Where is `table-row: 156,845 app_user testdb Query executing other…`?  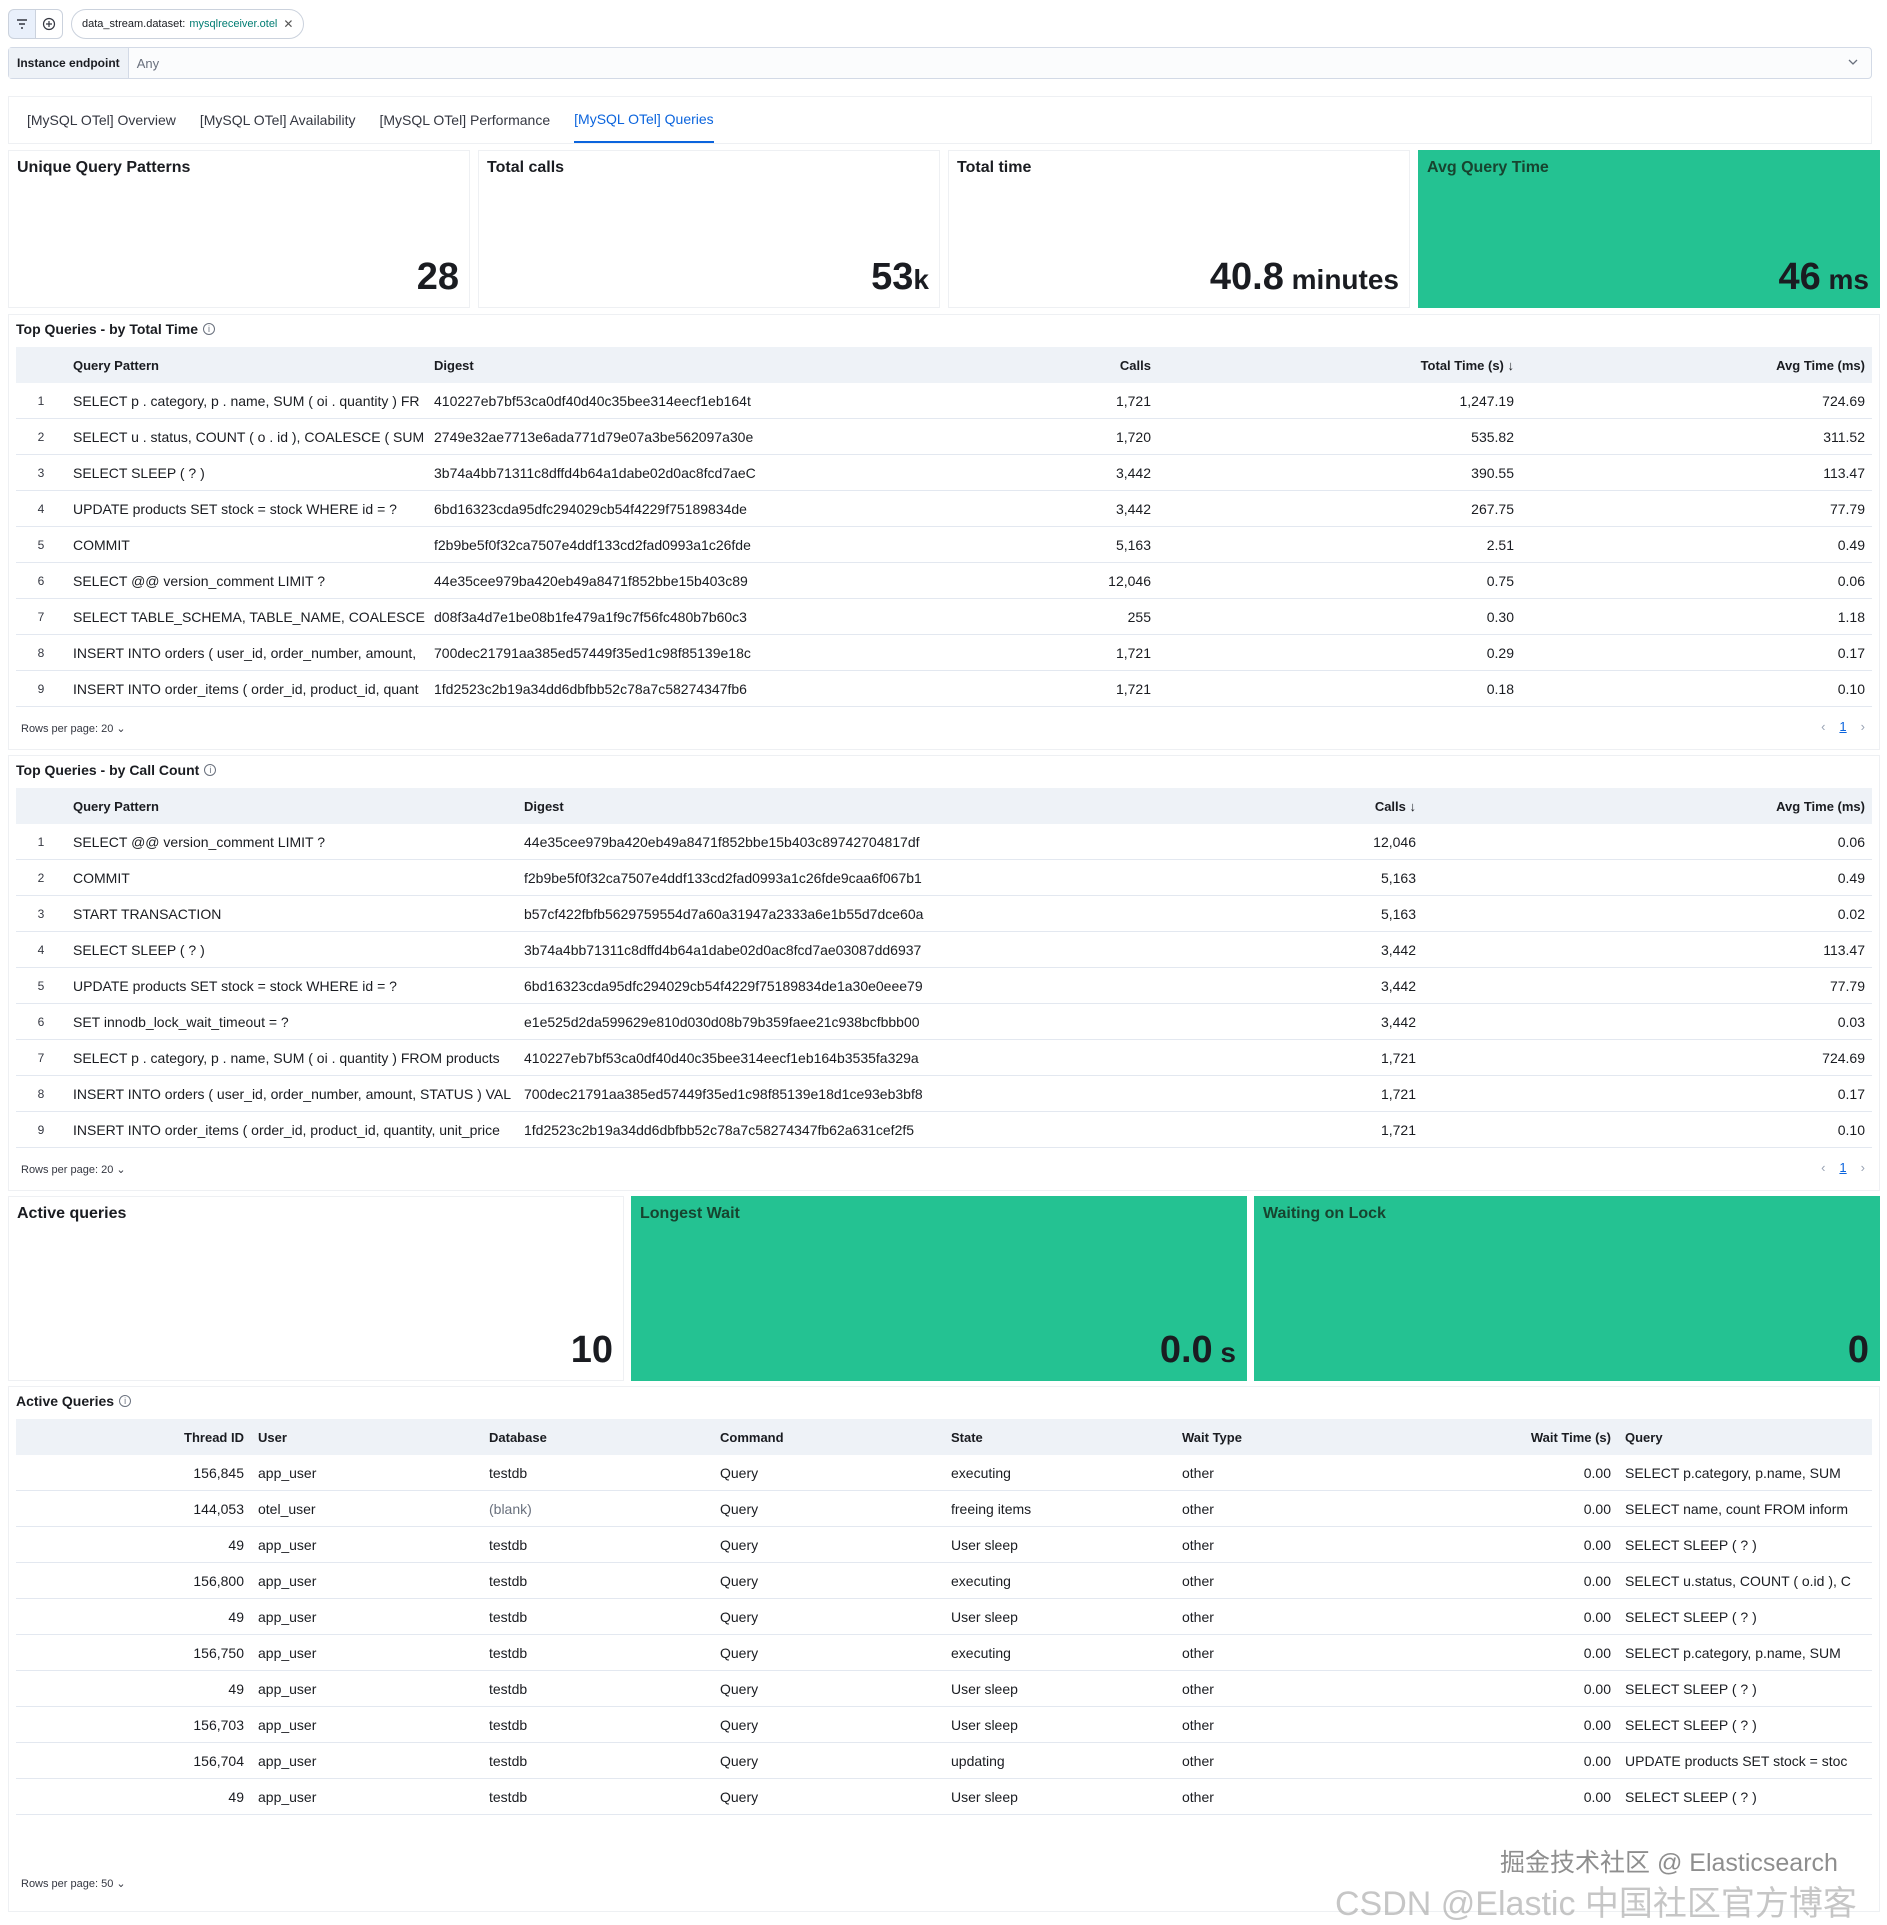
table-row: 156,845 app_user testdb Query executing other… is located at coordinates (944, 1473).